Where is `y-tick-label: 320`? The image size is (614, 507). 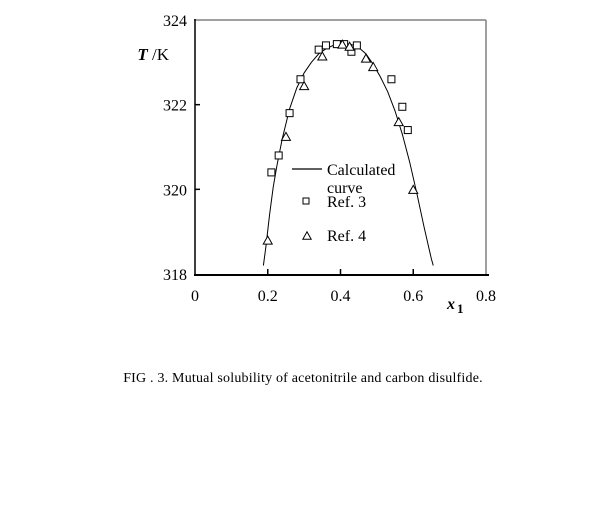
y-tick-label: 320 is located at coordinates (175, 190).